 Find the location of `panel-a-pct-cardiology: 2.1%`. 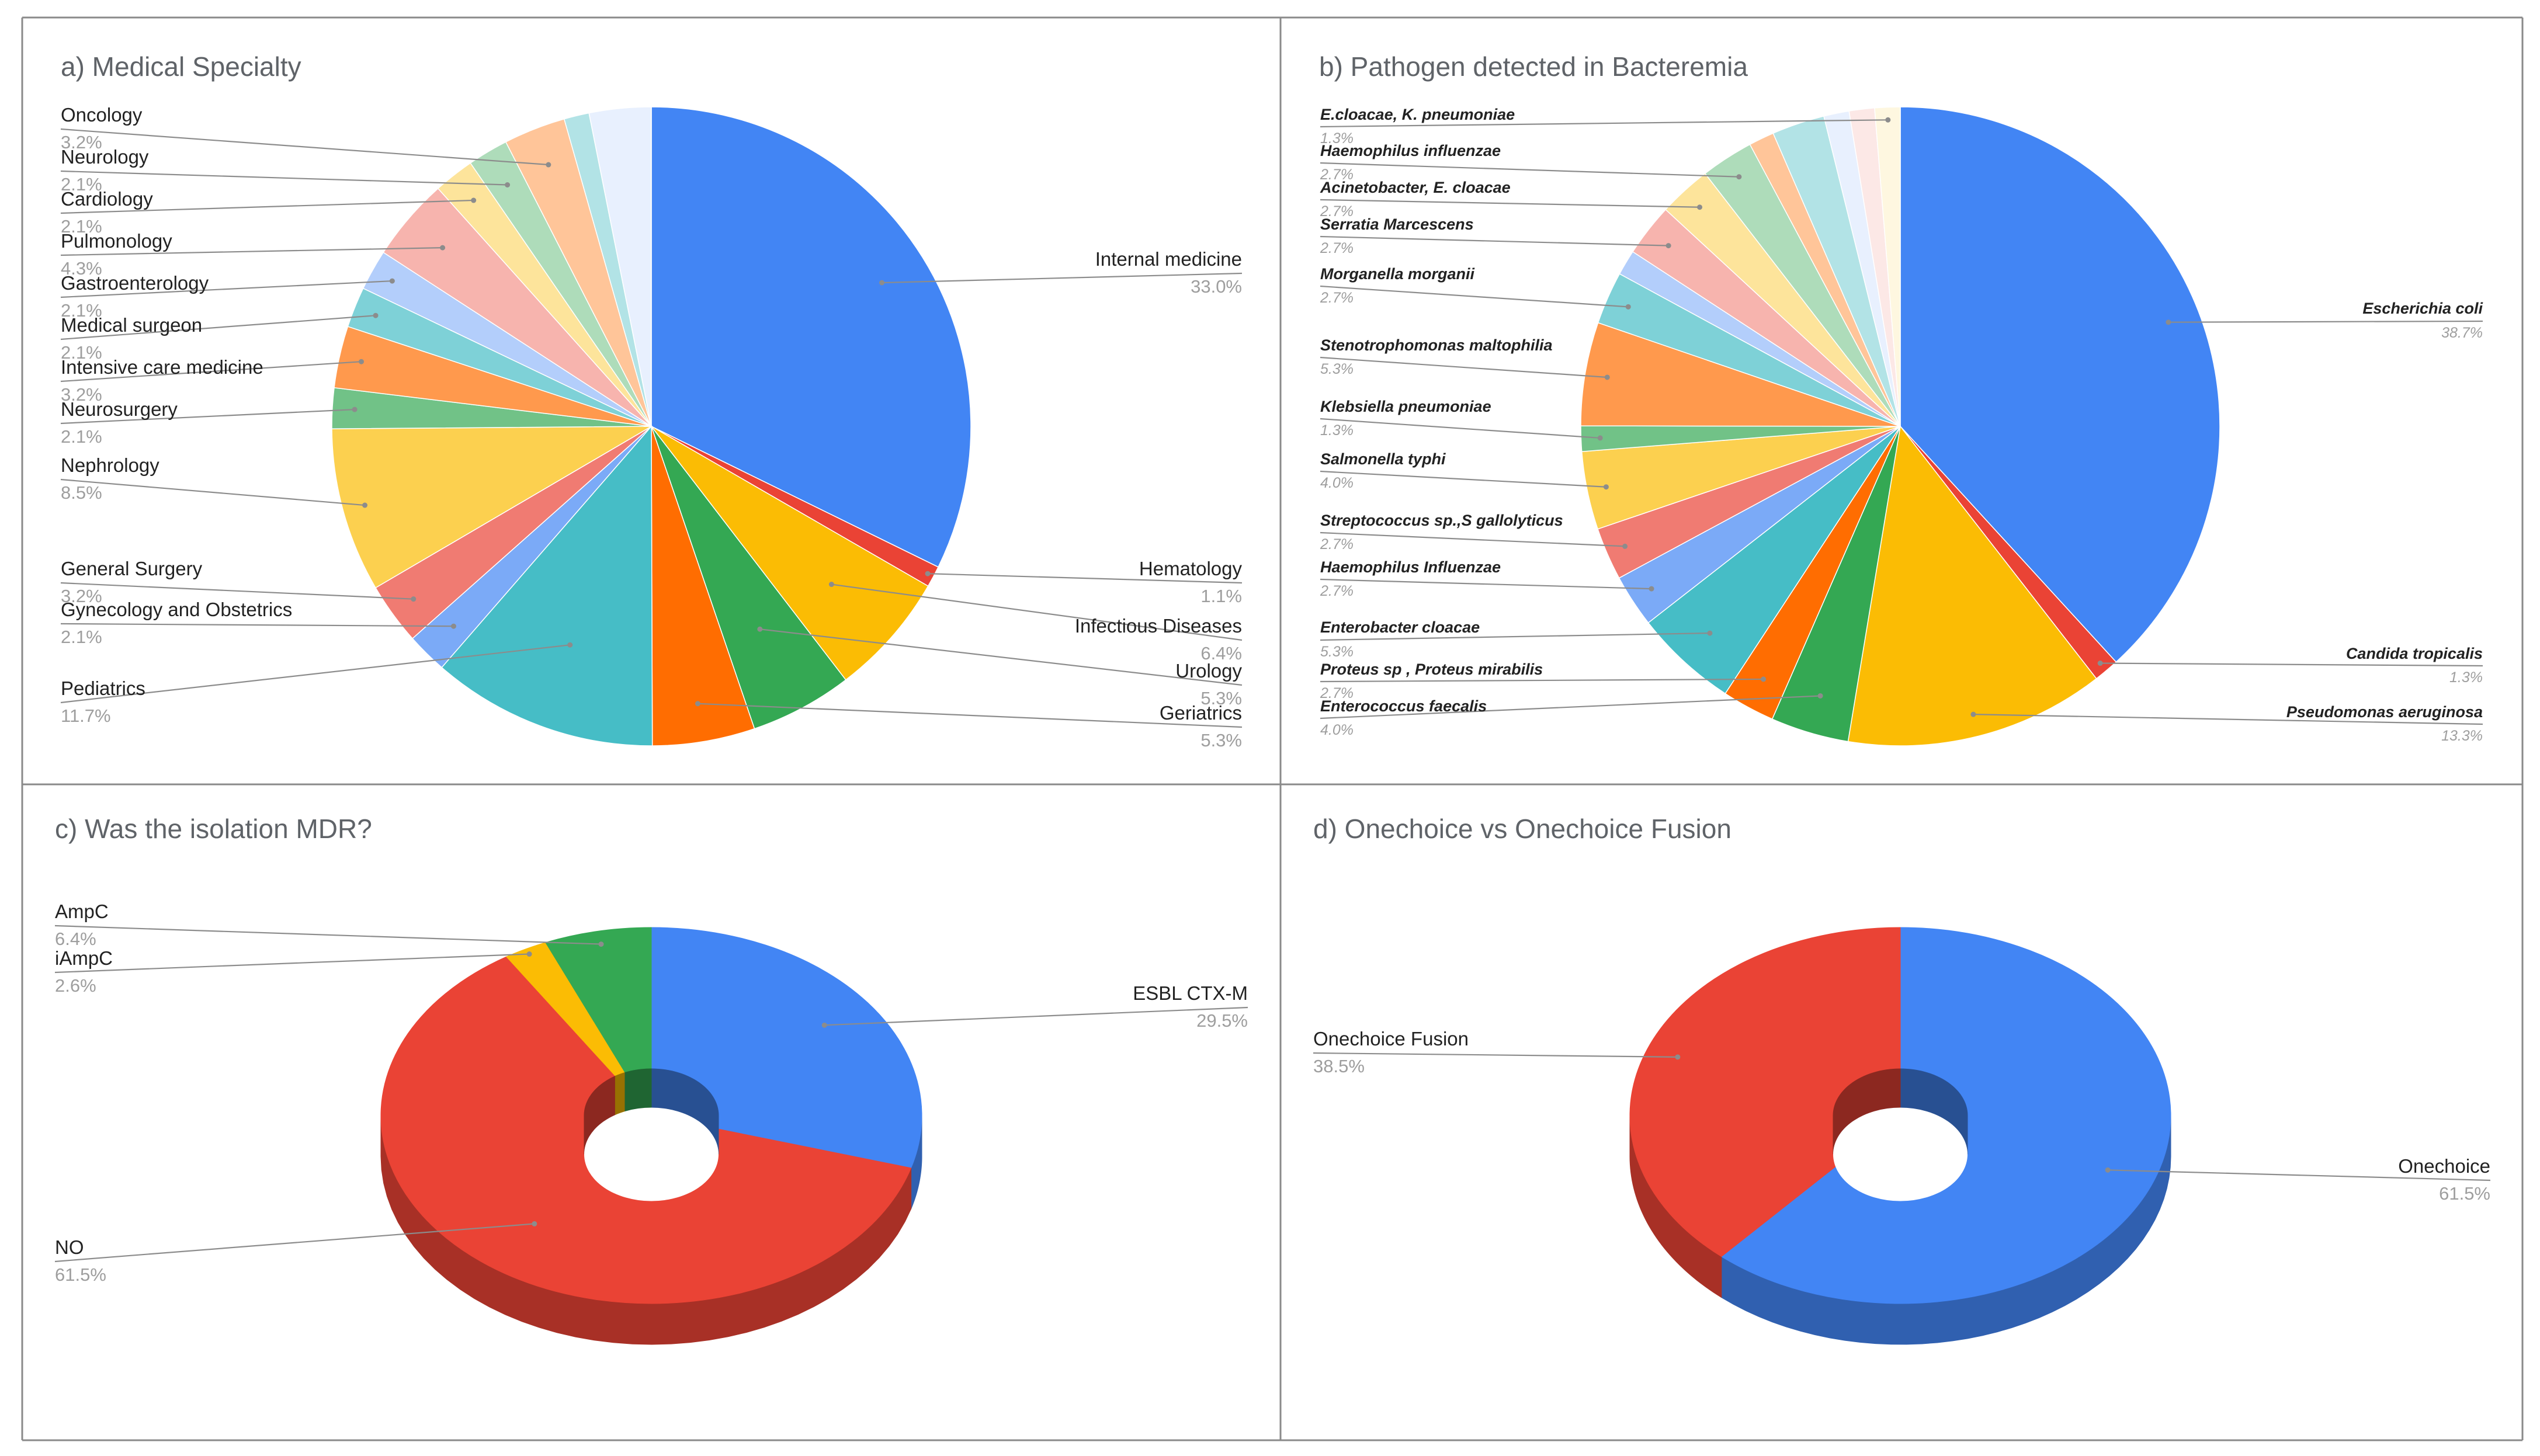

panel-a-pct-cardiology: 2.1% is located at coordinates (81, 226).